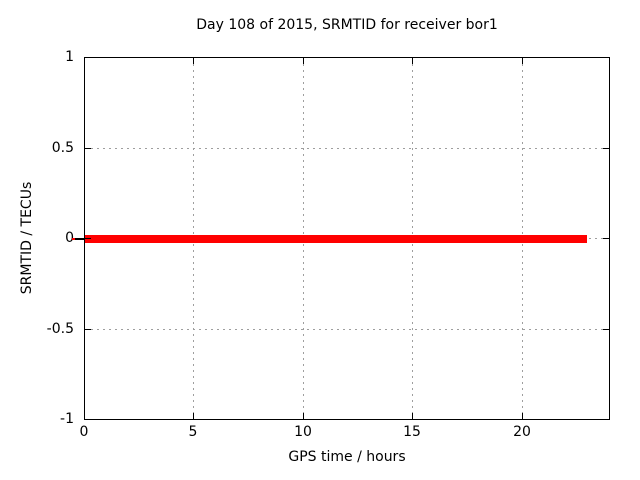  I want to click on y-tick-label: 1, so click(69, 57).